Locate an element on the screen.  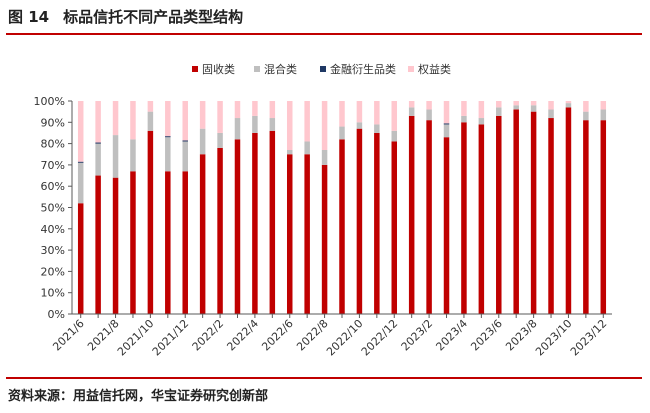
chart-legend: 固收类 混合类 金融衍生品类 权益类 is located at coordinates (321, 69).